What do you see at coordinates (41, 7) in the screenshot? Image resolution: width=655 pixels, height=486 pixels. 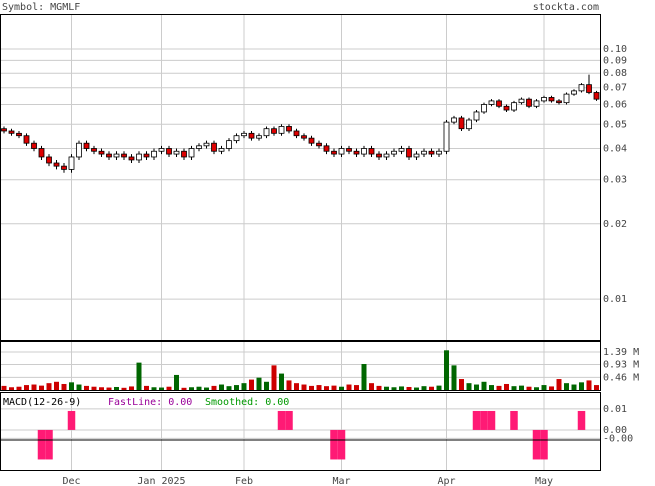 I see `symbol: Symbol: MGMLF` at bounding box center [41, 7].